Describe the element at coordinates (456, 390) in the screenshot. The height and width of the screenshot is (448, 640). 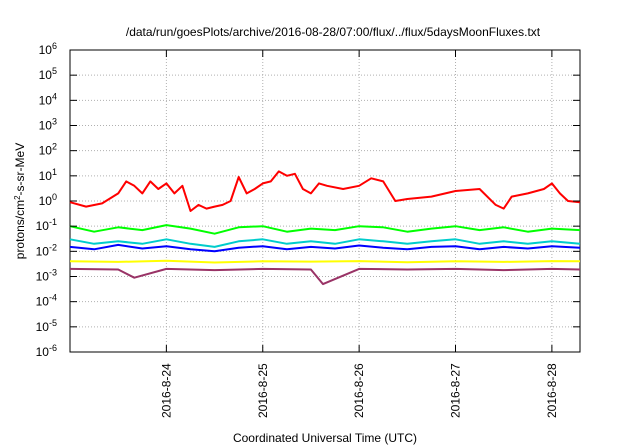
I see `x-tick-label: 2016-8-27` at that location.